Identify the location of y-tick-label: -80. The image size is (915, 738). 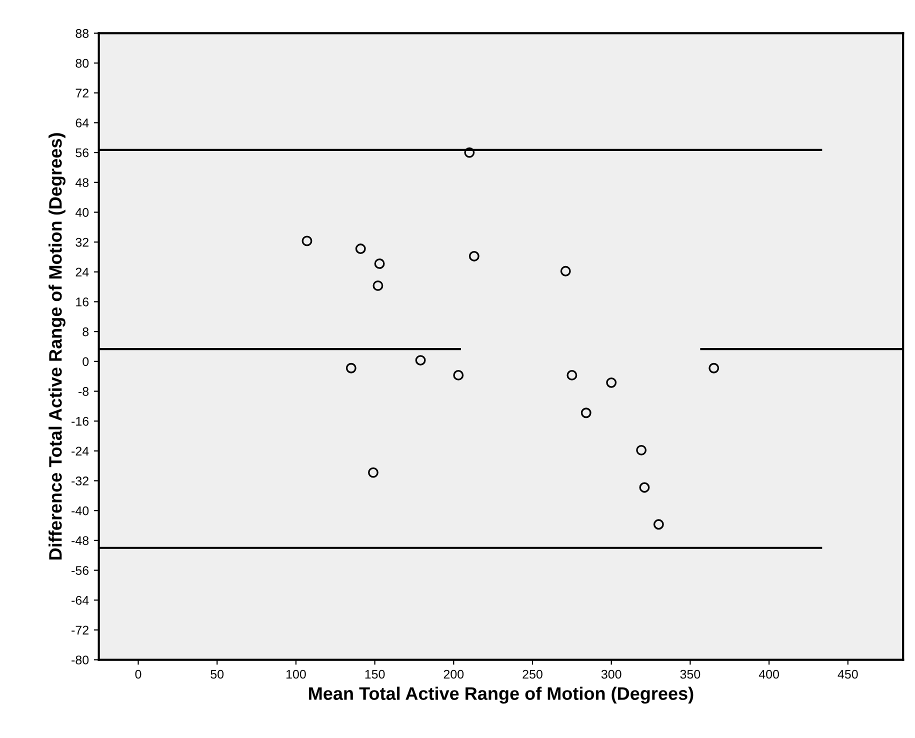
(80, 660).